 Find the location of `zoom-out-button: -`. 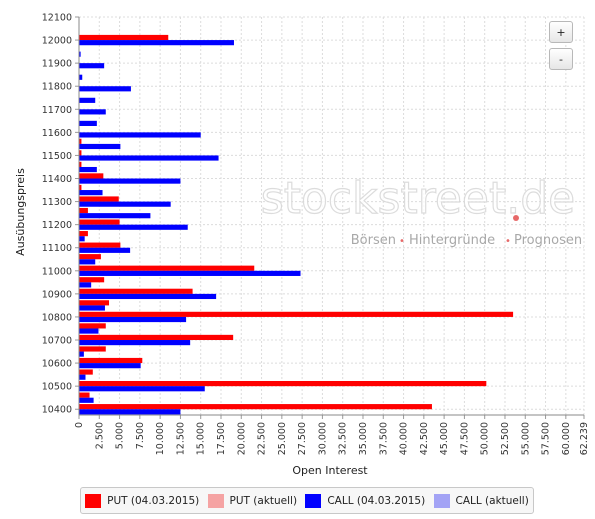

zoom-out-button: - is located at coordinates (561, 59).